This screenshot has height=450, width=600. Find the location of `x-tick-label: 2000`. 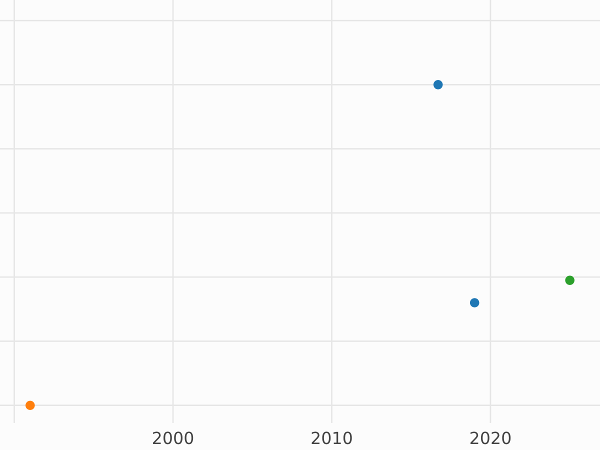

x-tick-label: 2000 is located at coordinates (173, 438).